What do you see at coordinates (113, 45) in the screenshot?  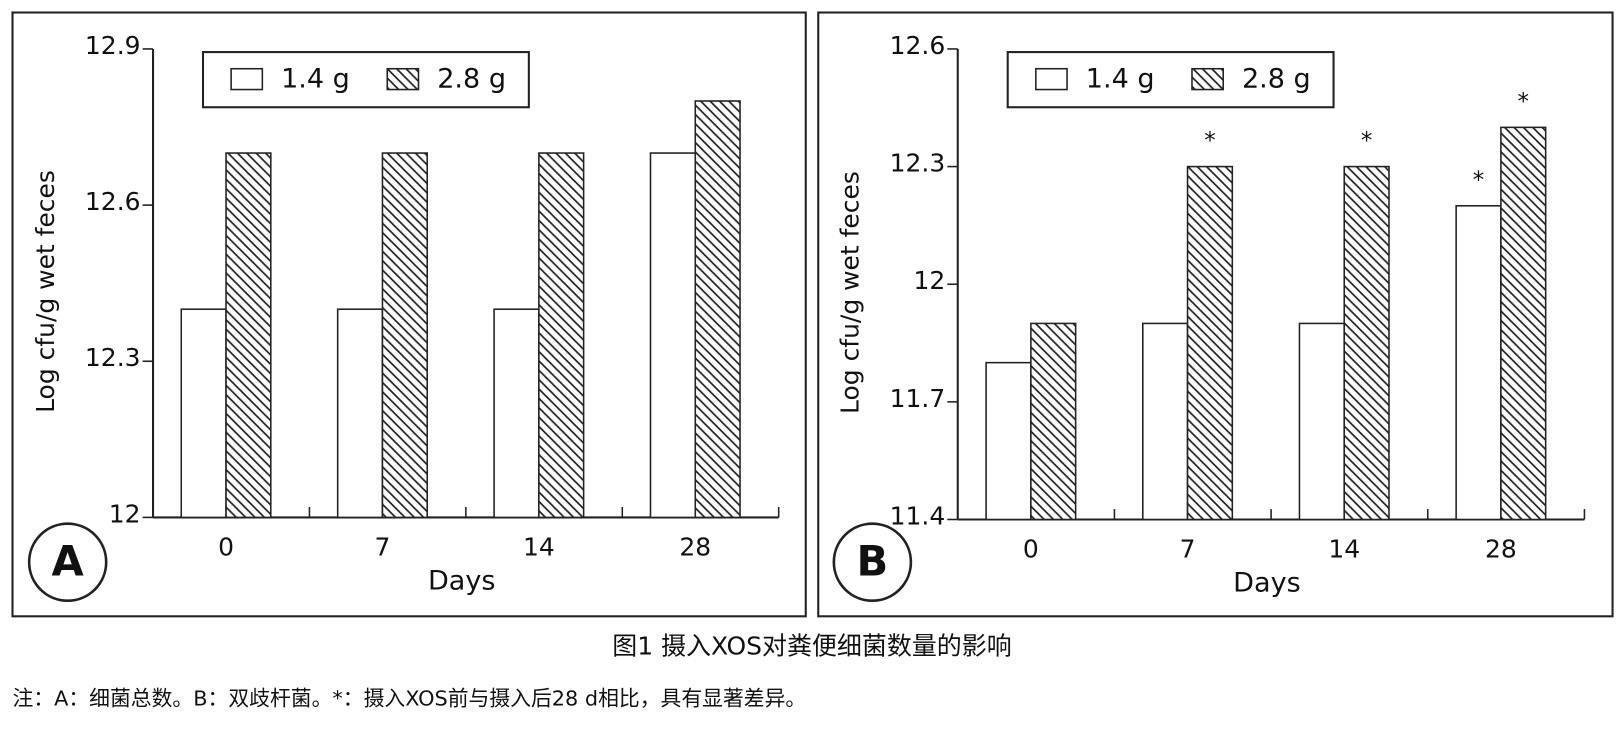 I see `y-tick-label: 12.9` at bounding box center [113, 45].